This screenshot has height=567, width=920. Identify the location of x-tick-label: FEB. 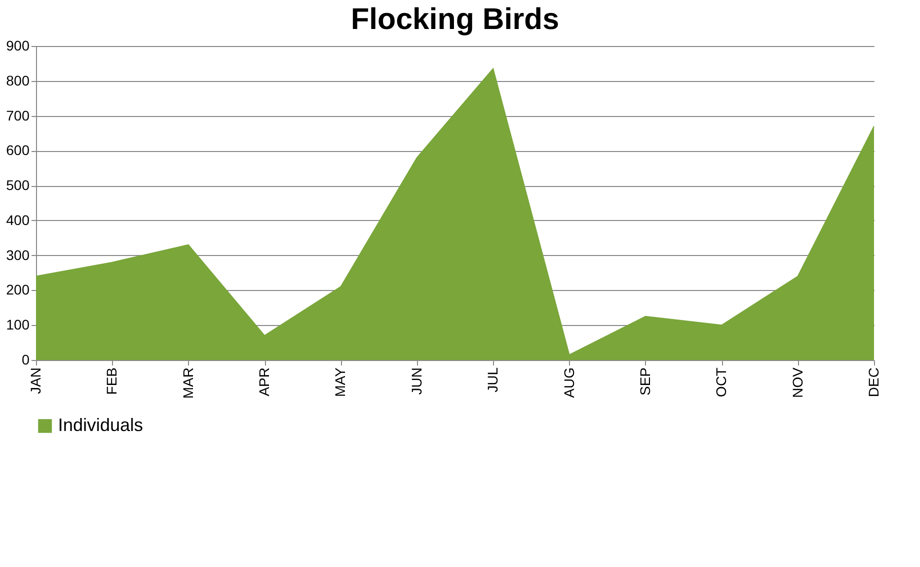
(112, 381).